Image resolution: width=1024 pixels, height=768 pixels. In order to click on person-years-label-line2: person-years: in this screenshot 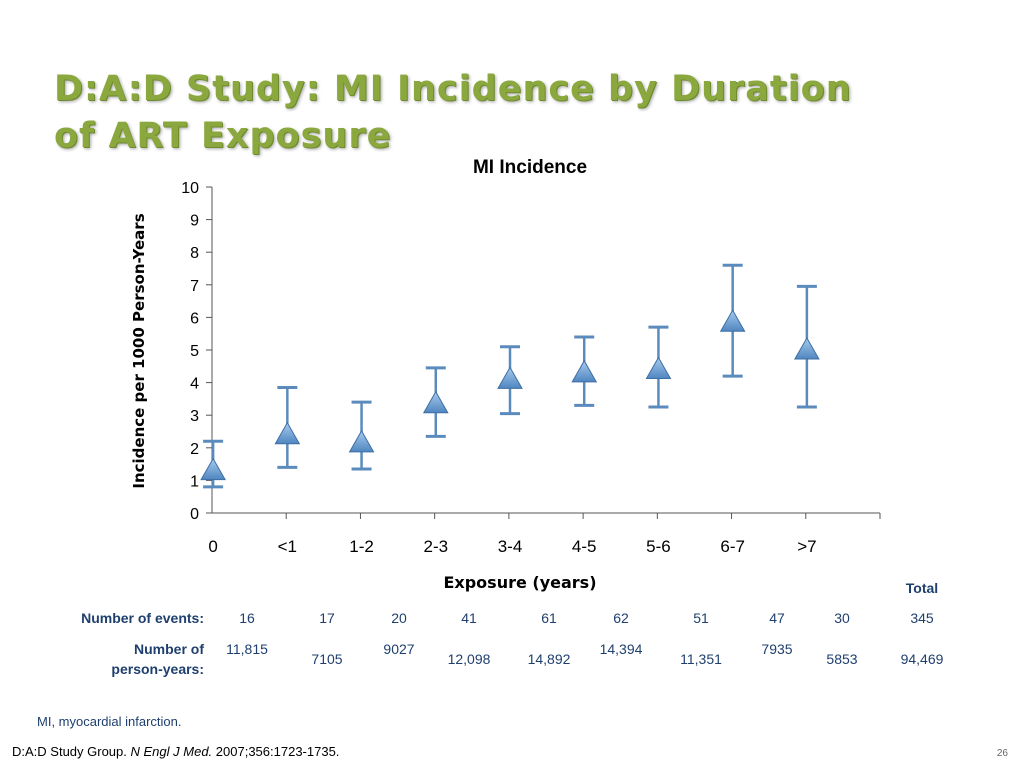, I will do `click(157, 669)`.